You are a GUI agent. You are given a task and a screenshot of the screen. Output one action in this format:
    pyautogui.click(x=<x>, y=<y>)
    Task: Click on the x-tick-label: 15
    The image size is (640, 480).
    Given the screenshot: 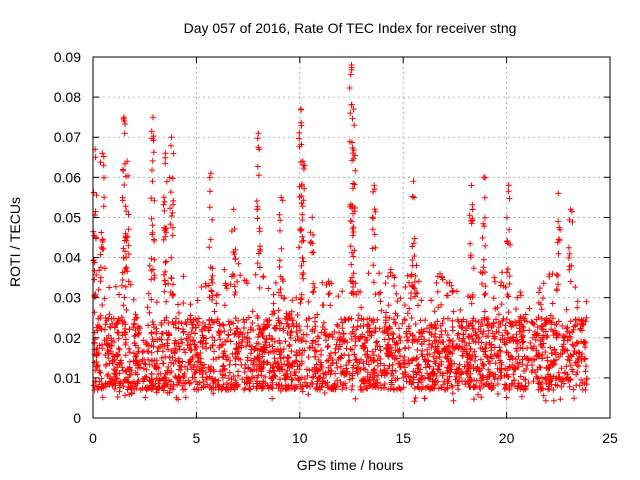 What is the action you would take?
    pyautogui.click(x=403, y=438)
    